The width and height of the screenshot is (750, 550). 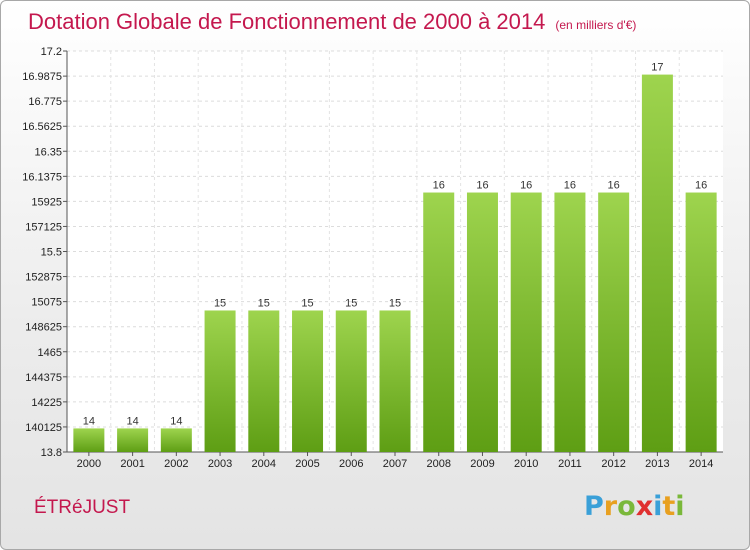 I want to click on bar-2002, so click(x=176, y=440).